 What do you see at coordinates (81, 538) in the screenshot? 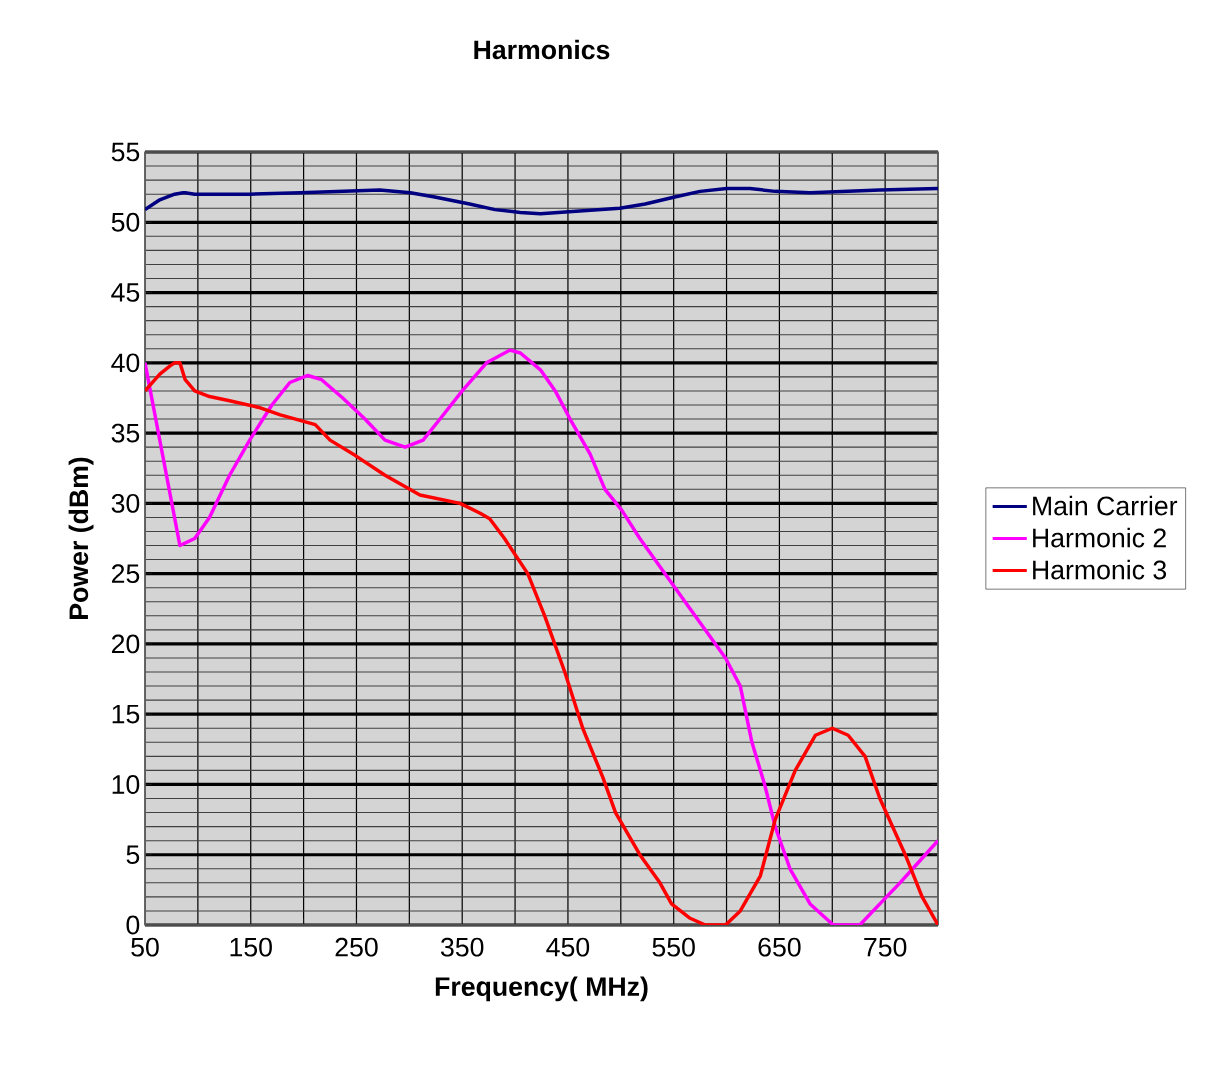
I see `y-axis-title: Power (dBm)` at bounding box center [81, 538].